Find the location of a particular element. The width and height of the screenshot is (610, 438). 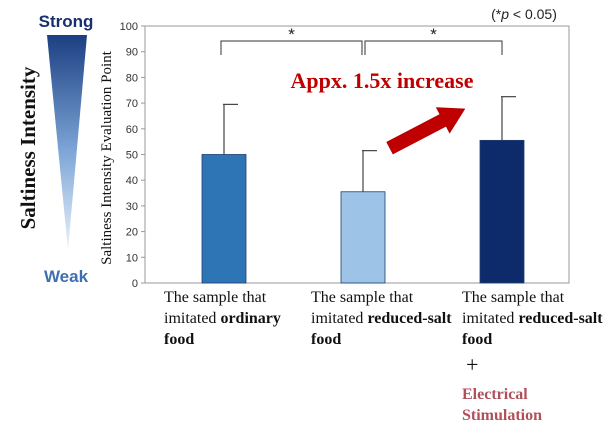

y-tick-label: 30 is located at coordinates (132, 207).